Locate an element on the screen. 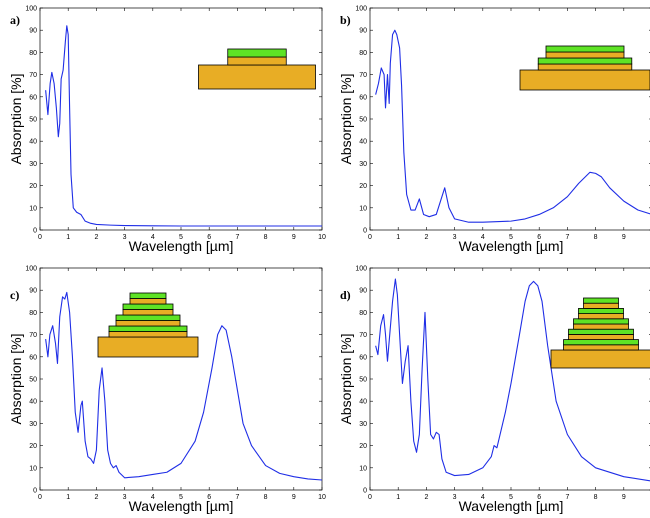 The height and width of the screenshot is (518, 650). panel-letter: b) is located at coordinates (345, 20).